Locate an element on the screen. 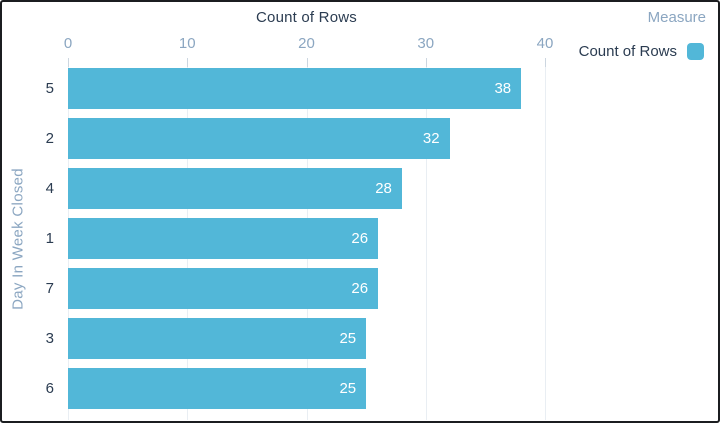 The height and width of the screenshot is (423, 720). bar: 38 is located at coordinates (295, 89).